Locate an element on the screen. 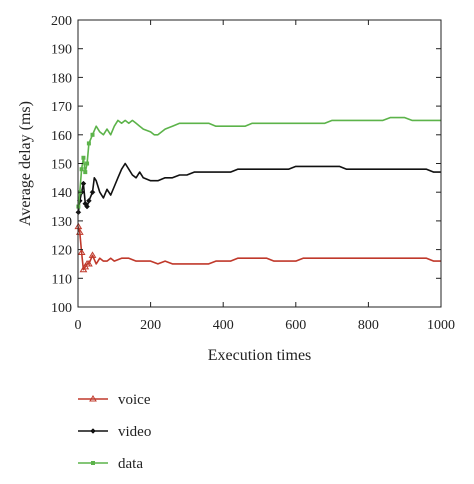  legend-label-video: video is located at coordinates (134, 432).